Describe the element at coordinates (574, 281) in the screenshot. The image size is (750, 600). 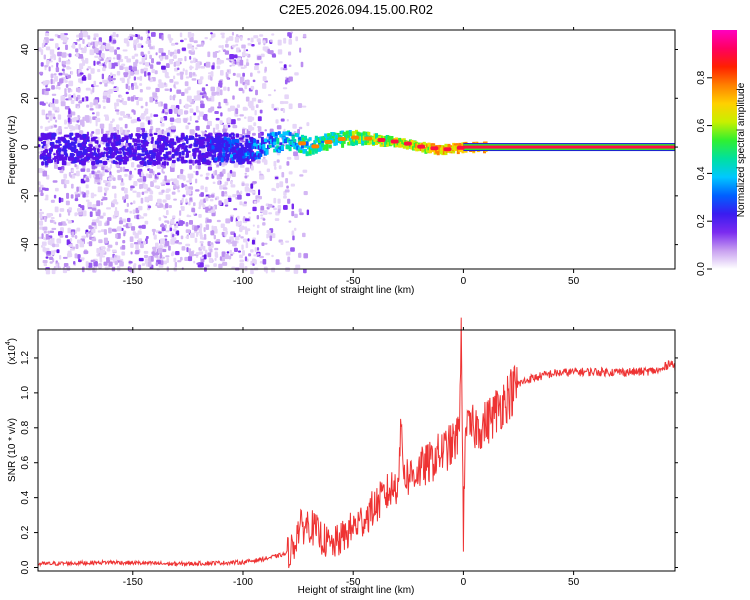
I see `spectrogram-x-tick-label: 50` at that location.